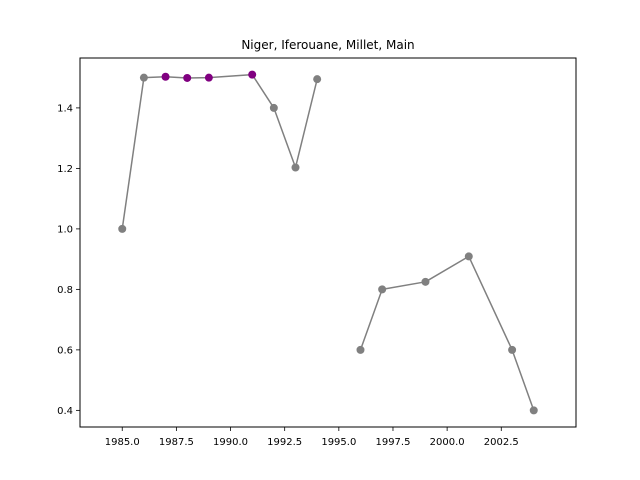  I want to click on x-tick-label: 2002.5, so click(501, 442).